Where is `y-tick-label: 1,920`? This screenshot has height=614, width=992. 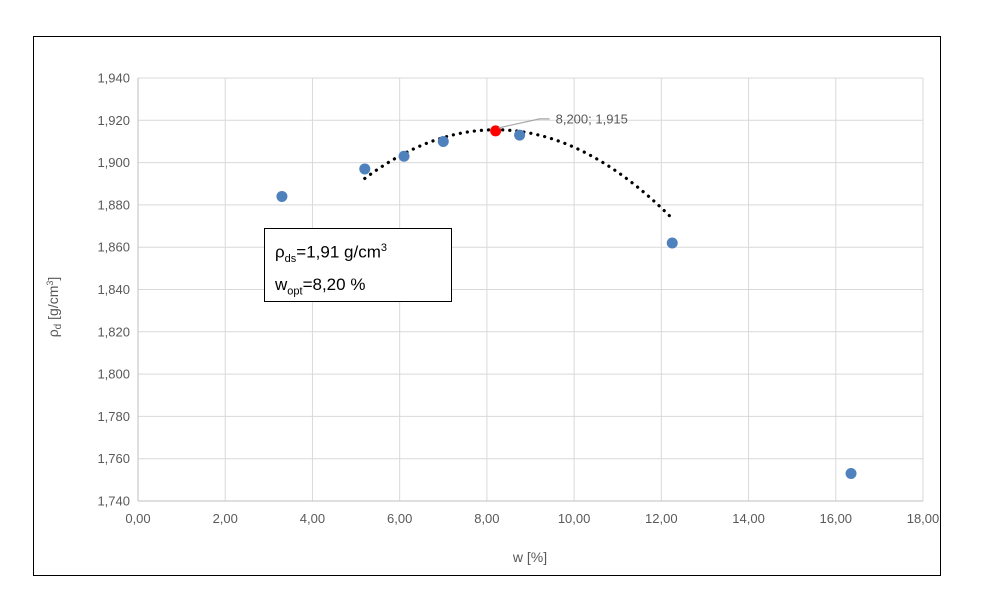
y-tick-label: 1,920 is located at coordinates (113, 120).